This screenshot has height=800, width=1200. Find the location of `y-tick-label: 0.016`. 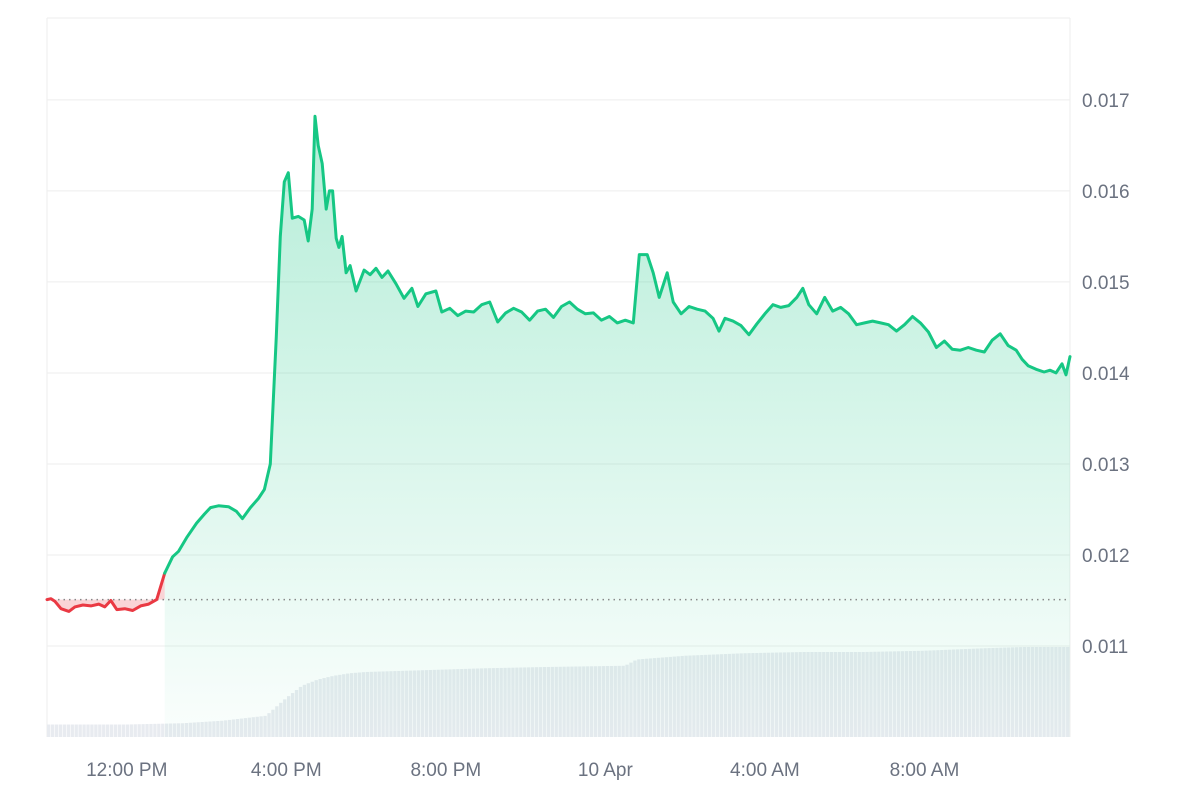

y-tick-label: 0.016 is located at coordinates (1106, 192).